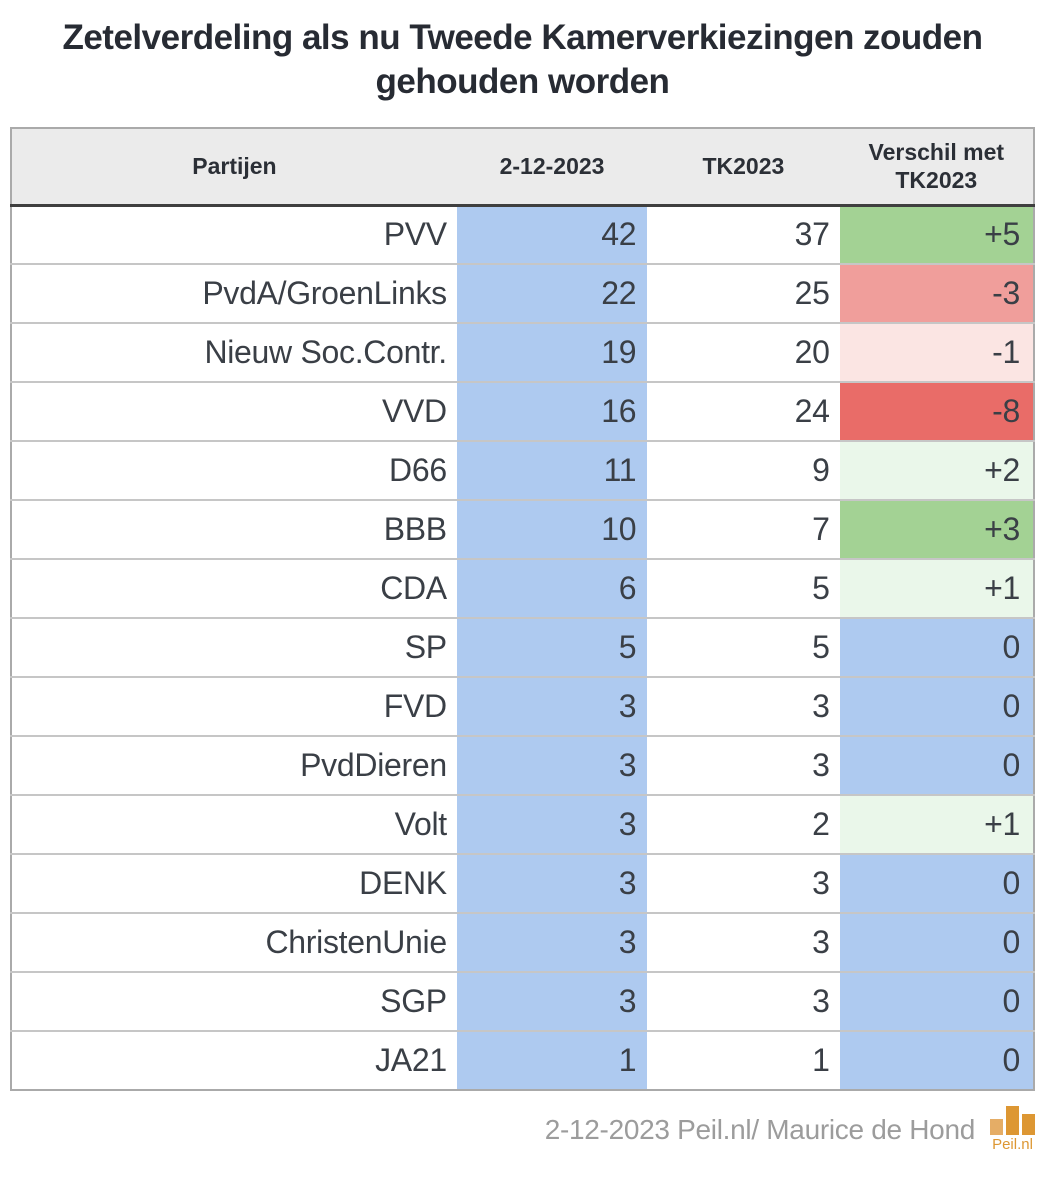 Image resolution: width=1045 pixels, height=1200 pixels. I want to click on table-row: PvdDieren 3 3 0, so click(522, 765).